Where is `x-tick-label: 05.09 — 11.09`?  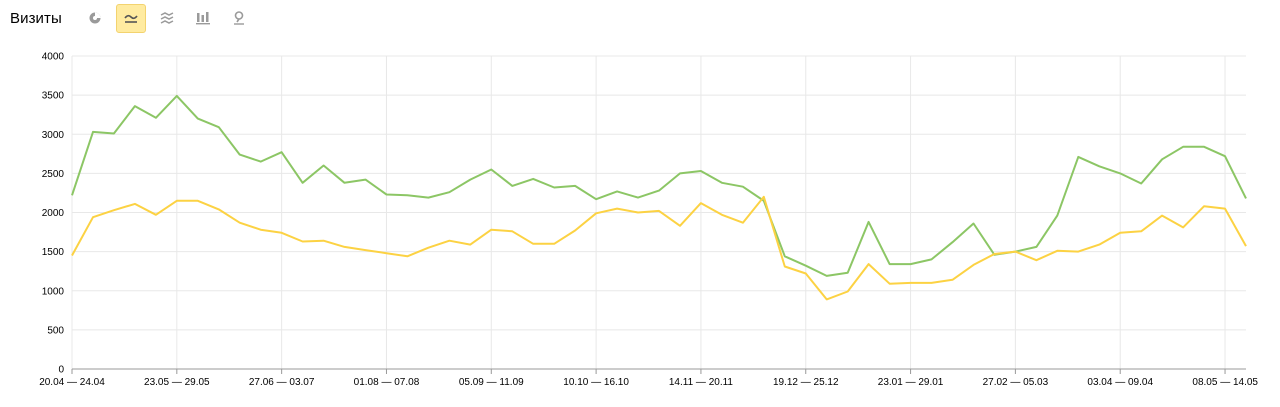
x-tick-label: 05.09 — 11.09 is located at coordinates (491, 382).